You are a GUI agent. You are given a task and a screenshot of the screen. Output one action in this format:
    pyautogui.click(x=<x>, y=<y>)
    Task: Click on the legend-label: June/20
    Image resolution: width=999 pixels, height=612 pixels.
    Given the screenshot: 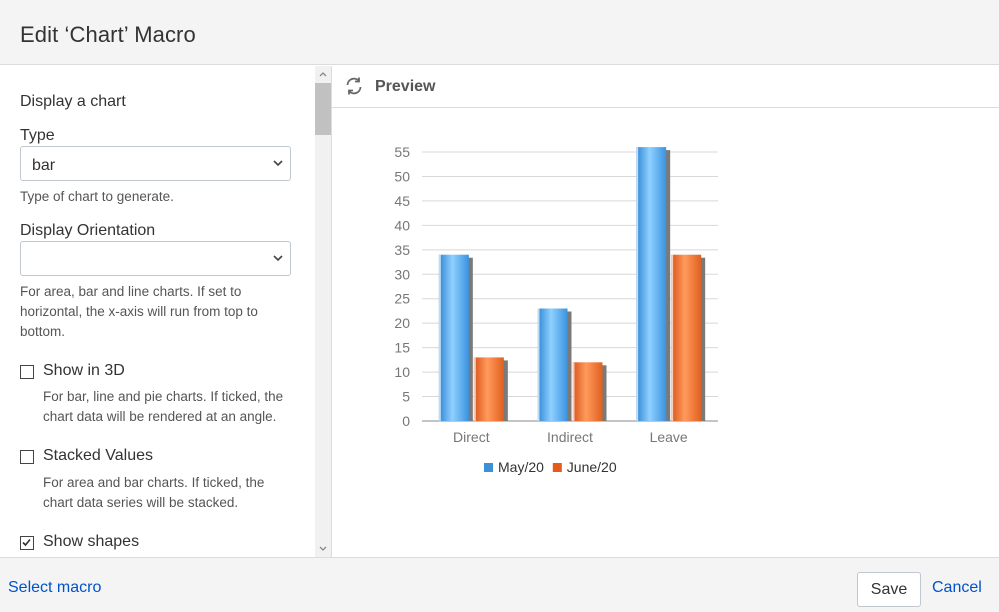 What is the action you would take?
    pyautogui.click(x=592, y=467)
    